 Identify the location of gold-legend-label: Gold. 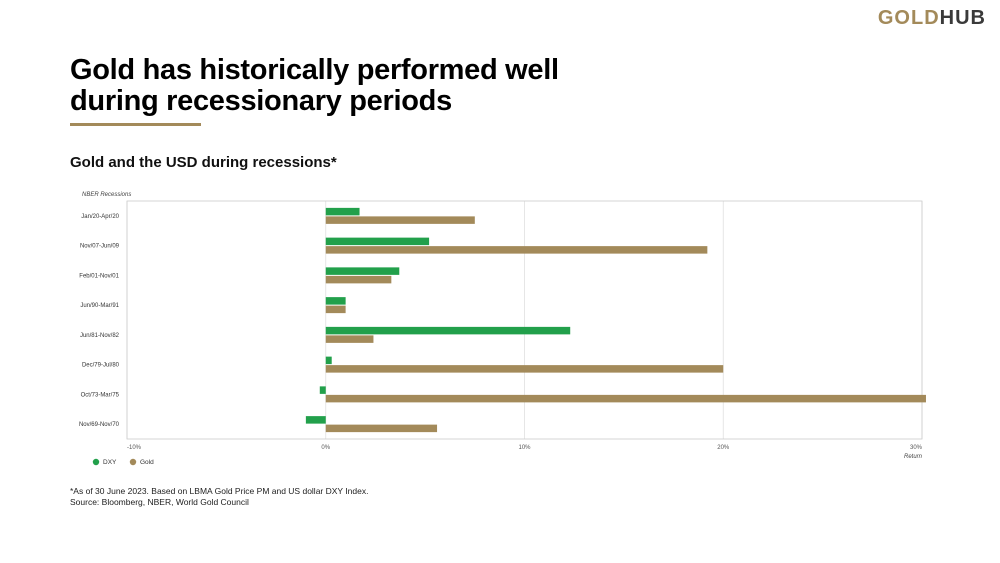
(147, 462).